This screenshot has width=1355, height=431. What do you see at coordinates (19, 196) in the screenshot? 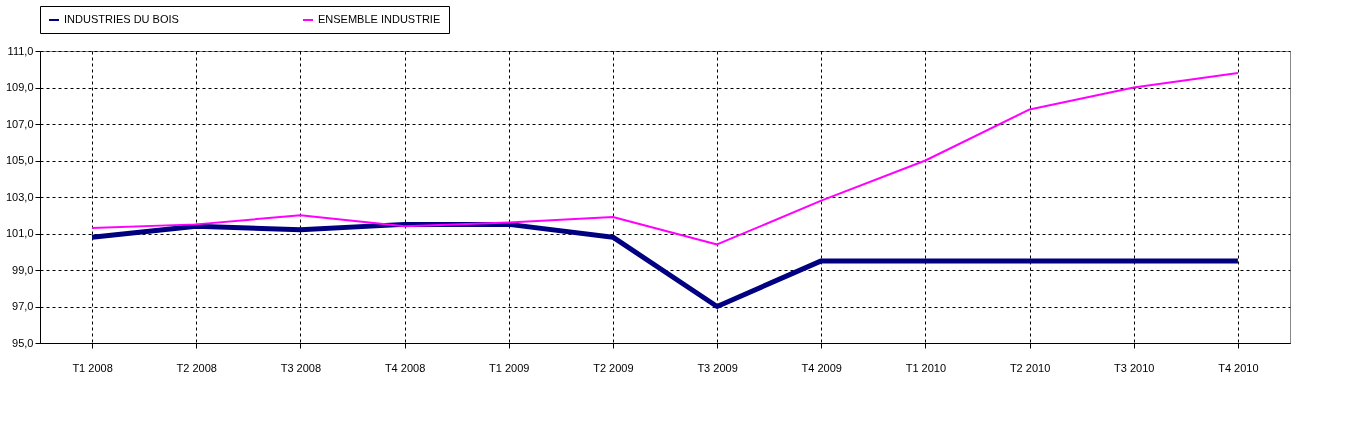
I see `y-tick-label: 103,0` at bounding box center [19, 196].